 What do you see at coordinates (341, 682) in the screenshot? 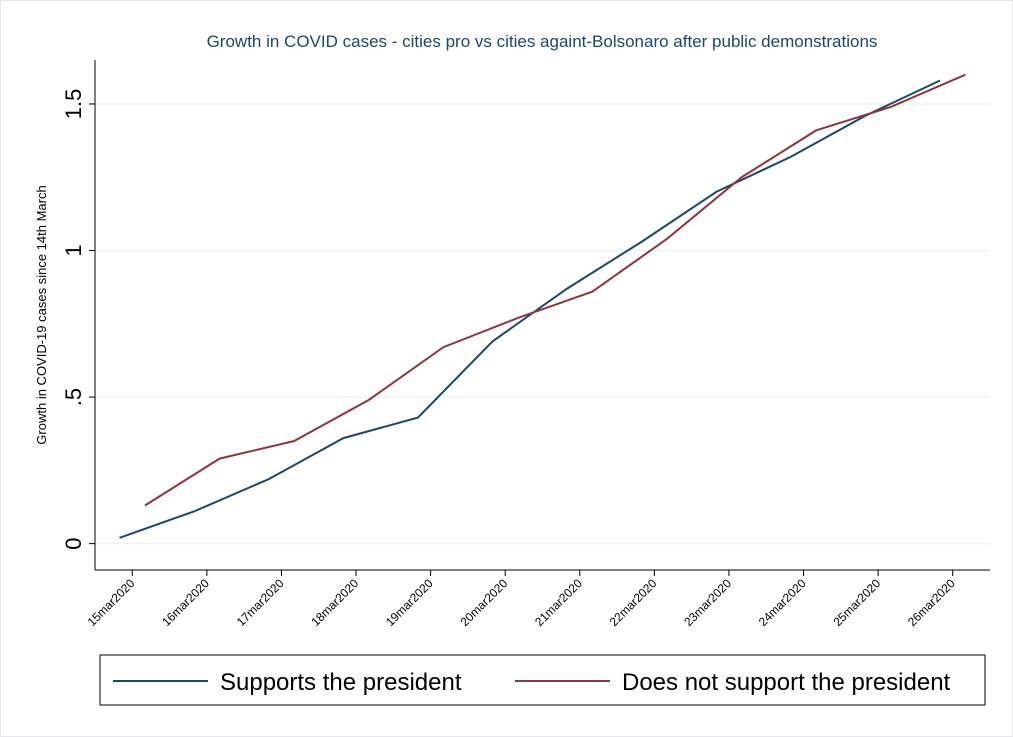
I see `legend-label: Supports the president` at bounding box center [341, 682].